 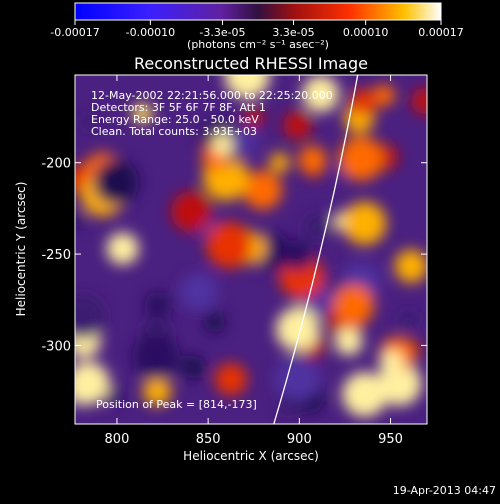 What do you see at coordinates (258, 11) in the screenshot?
I see `colorbar` at bounding box center [258, 11].